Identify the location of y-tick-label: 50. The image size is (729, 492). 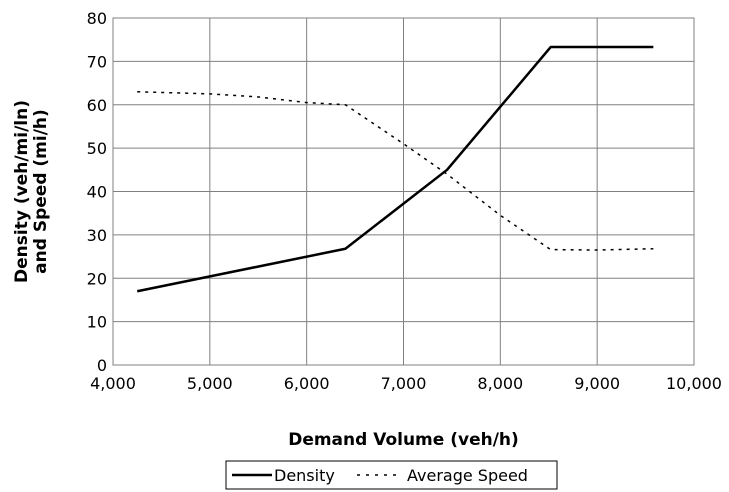
(97, 148).